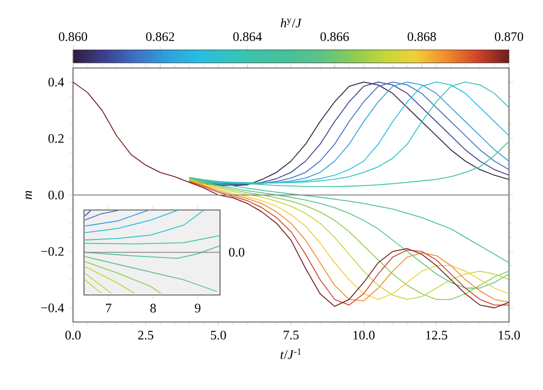 The height and width of the screenshot is (390, 543). I want to click on y-tick-label: 0.4, so click(56, 82).